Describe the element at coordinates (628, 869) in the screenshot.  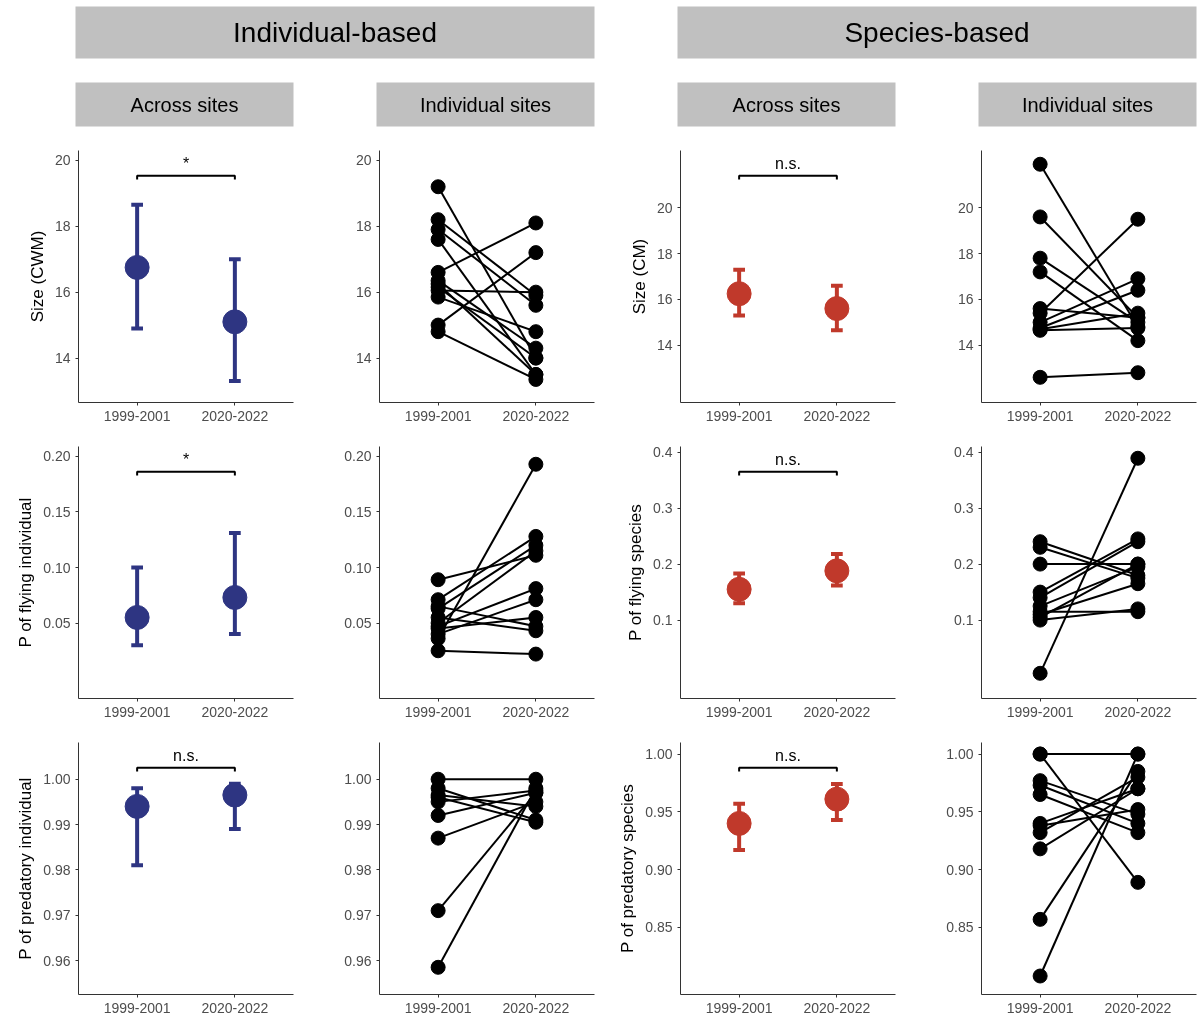
I see `y-axis-title: P of predatory species` at that location.